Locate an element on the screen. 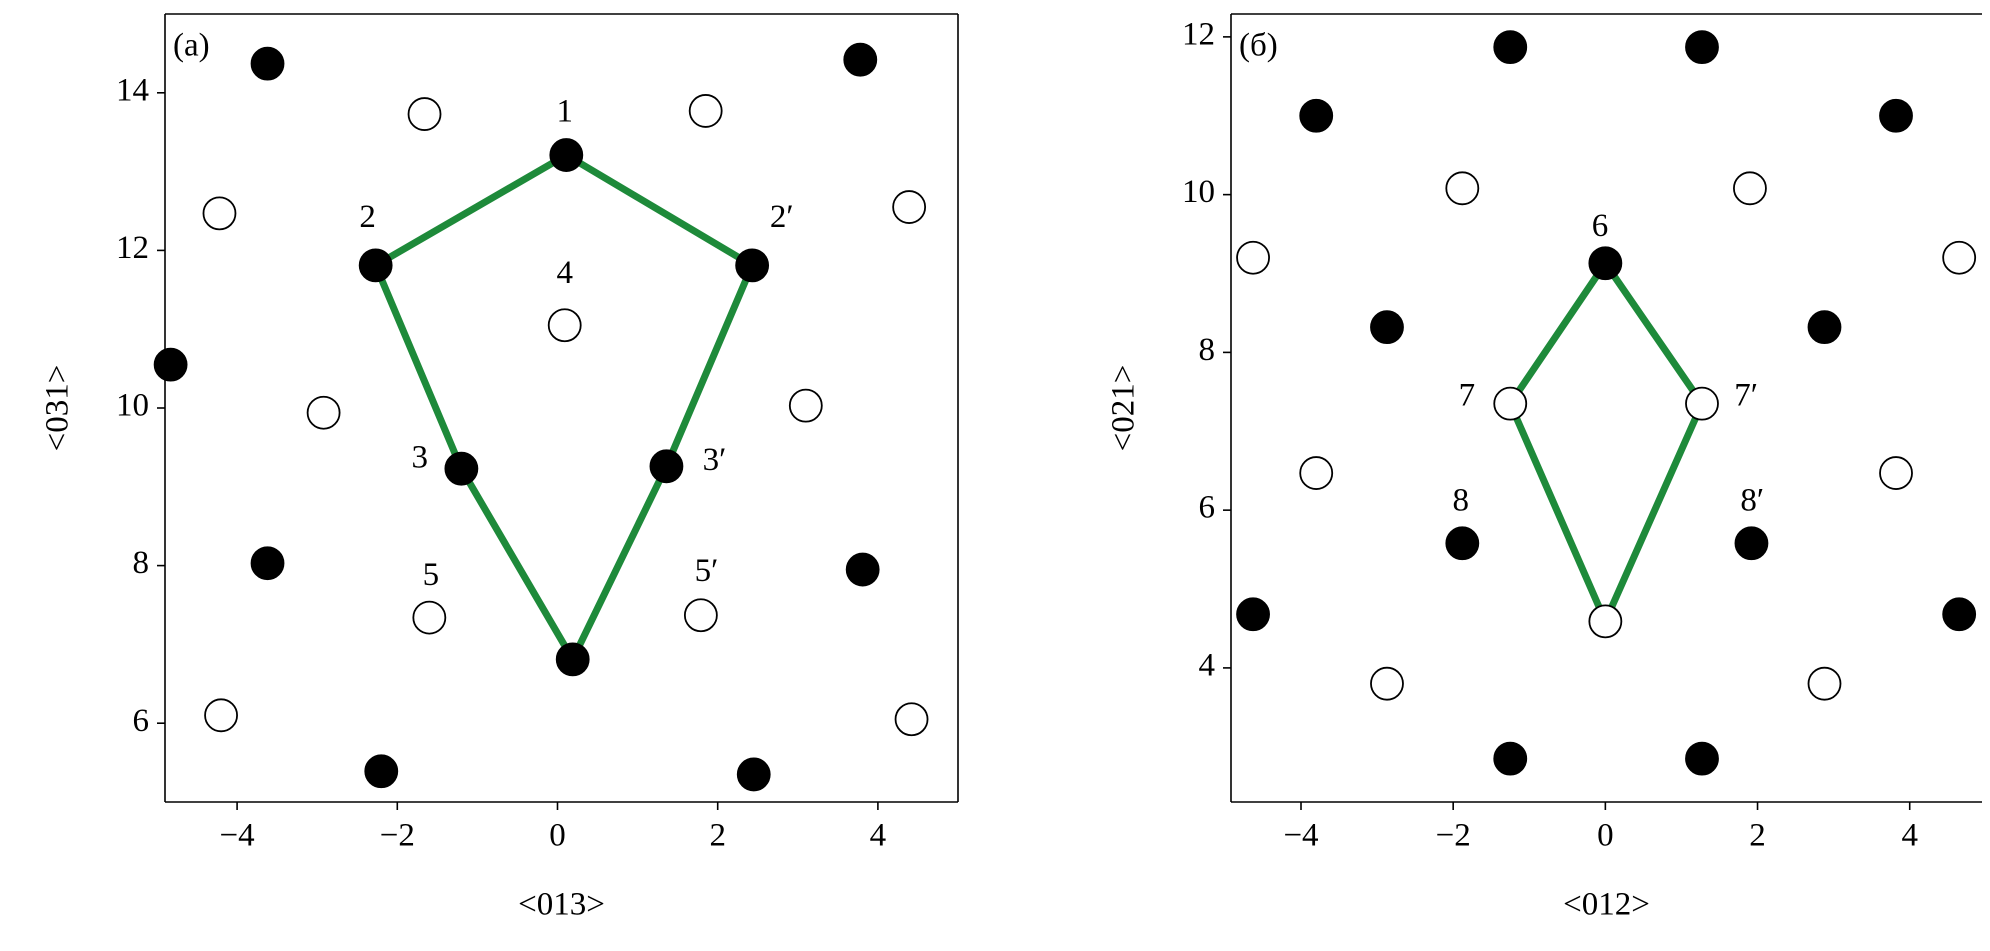 The image size is (1990, 951). point-label: 6 is located at coordinates (1600, 226).